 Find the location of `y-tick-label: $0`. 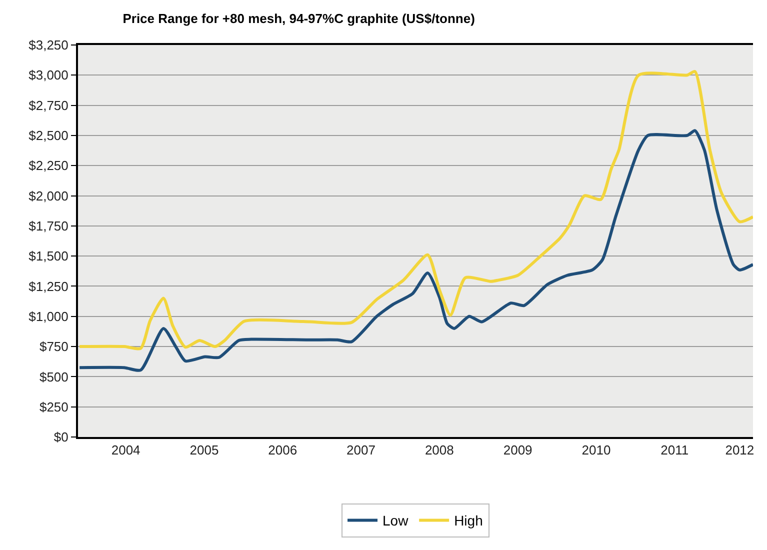

y-tick-label: $0 is located at coordinates (61, 437).